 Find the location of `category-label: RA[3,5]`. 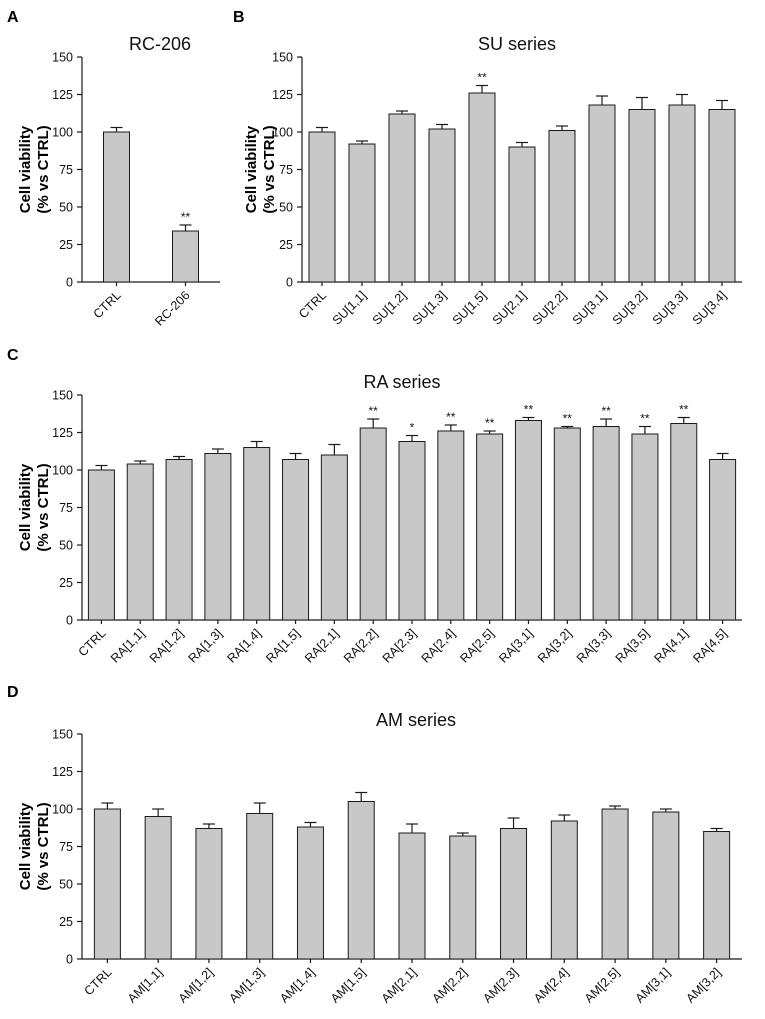

category-label: RA[3,5] is located at coordinates (632, 645).